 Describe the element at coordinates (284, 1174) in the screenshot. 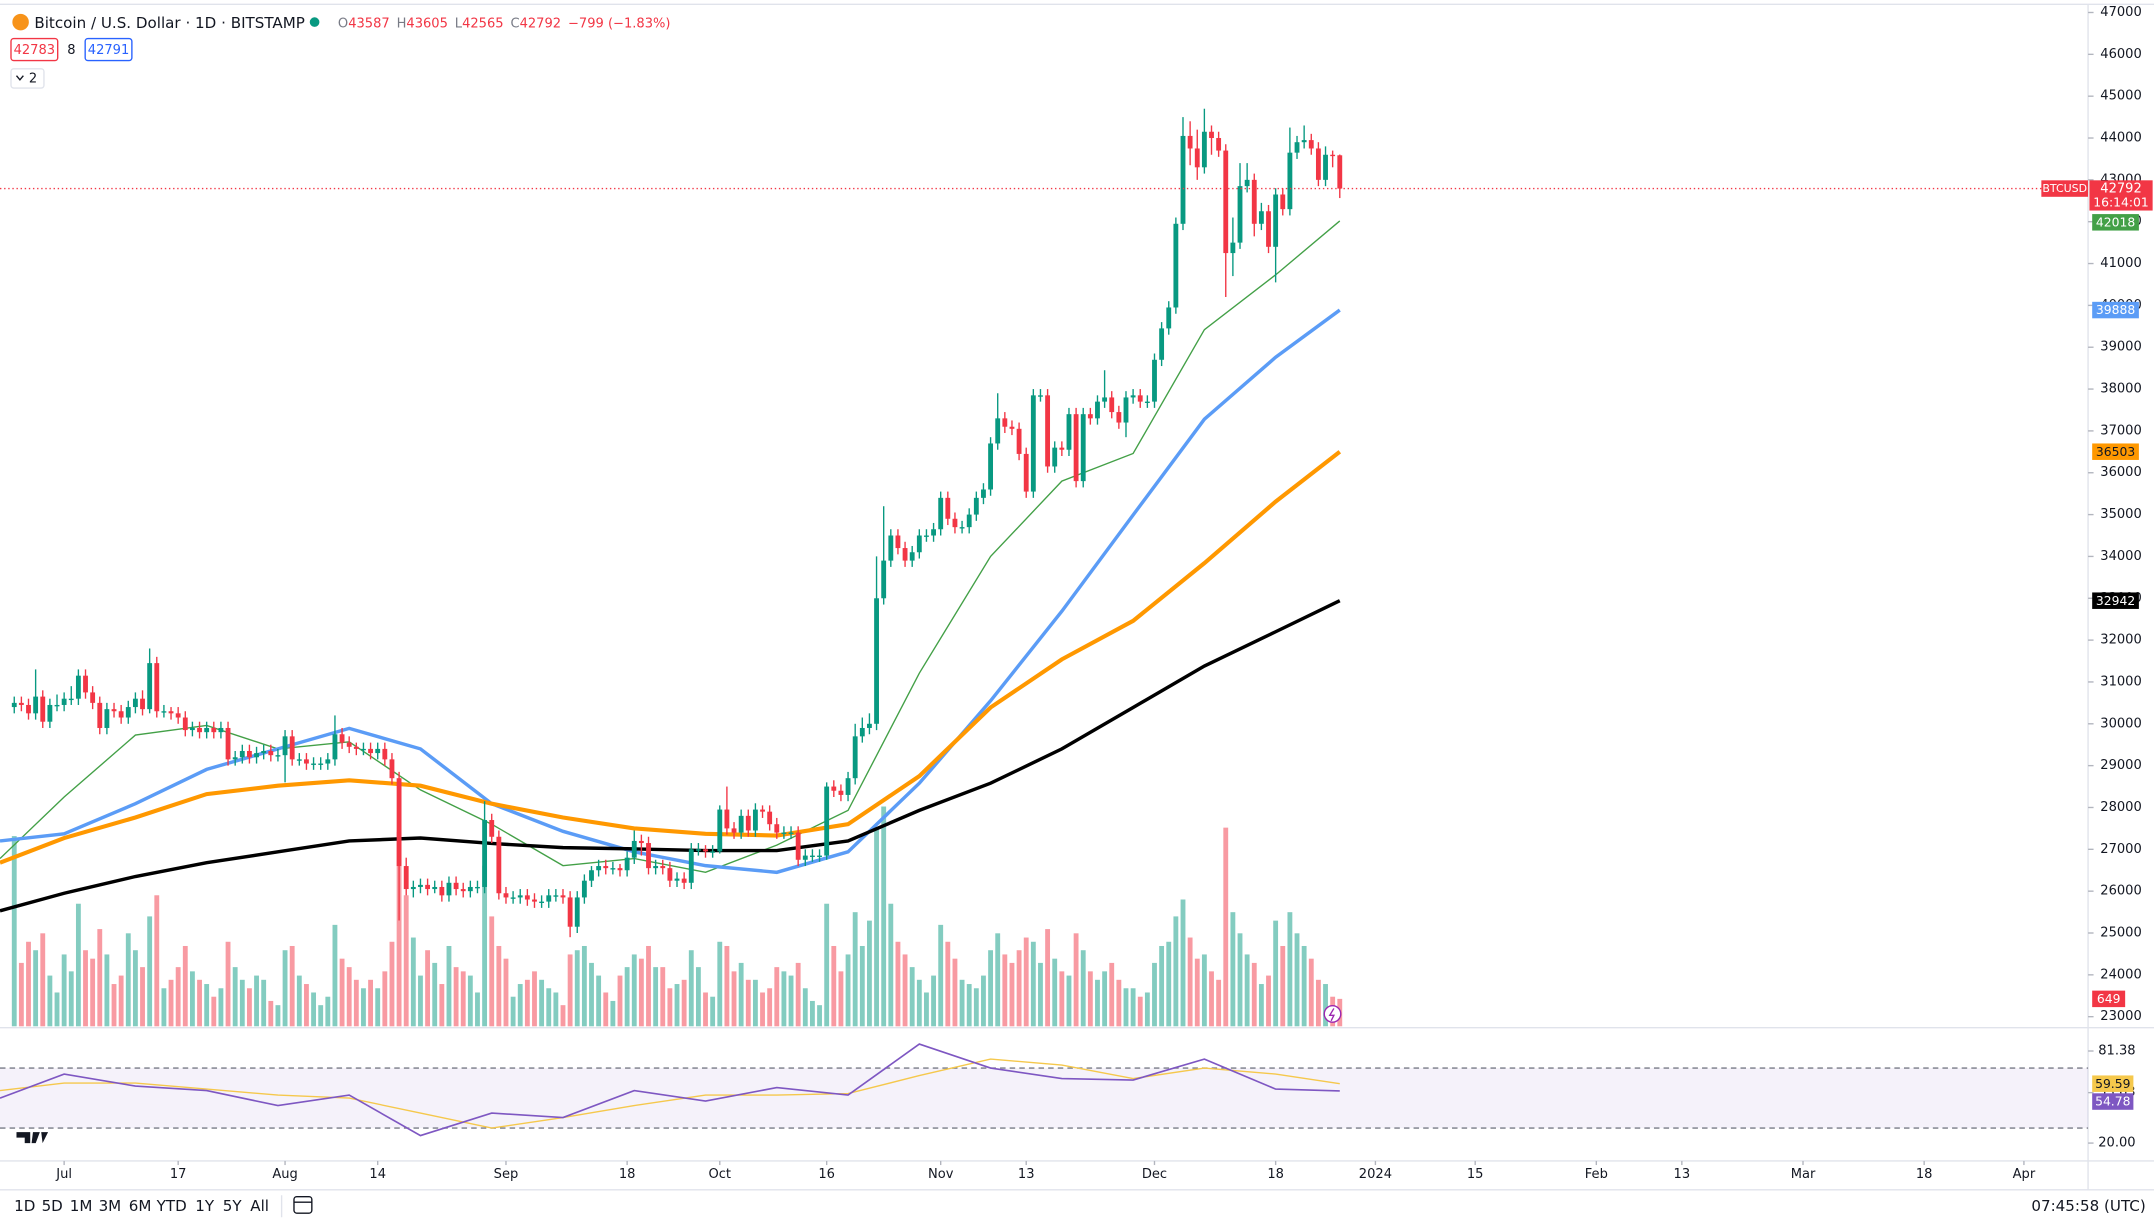

I see `x-tick-label: Aug` at that location.